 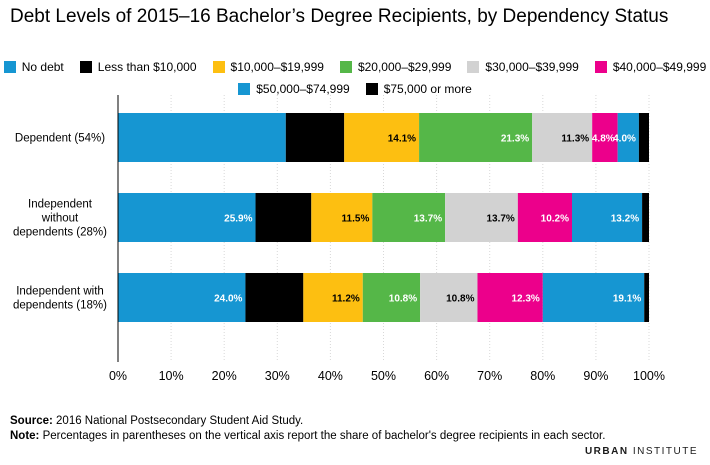 I want to click on note-label: Note:, so click(x=25, y=436).